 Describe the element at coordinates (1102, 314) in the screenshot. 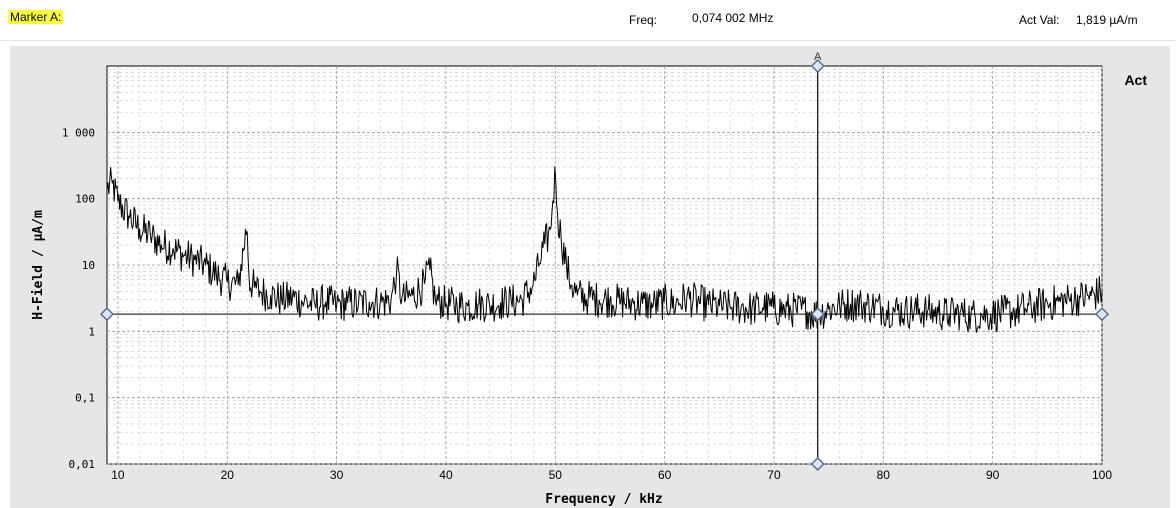

I see `level-handle-right` at that location.